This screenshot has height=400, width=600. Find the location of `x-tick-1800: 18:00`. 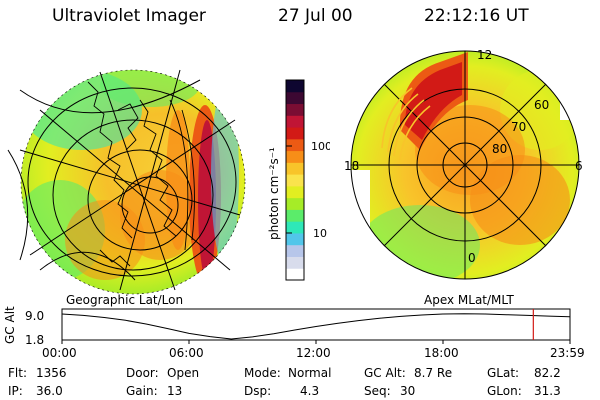

x-tick-1800: 18:00 is located at coordinates (441, 353).